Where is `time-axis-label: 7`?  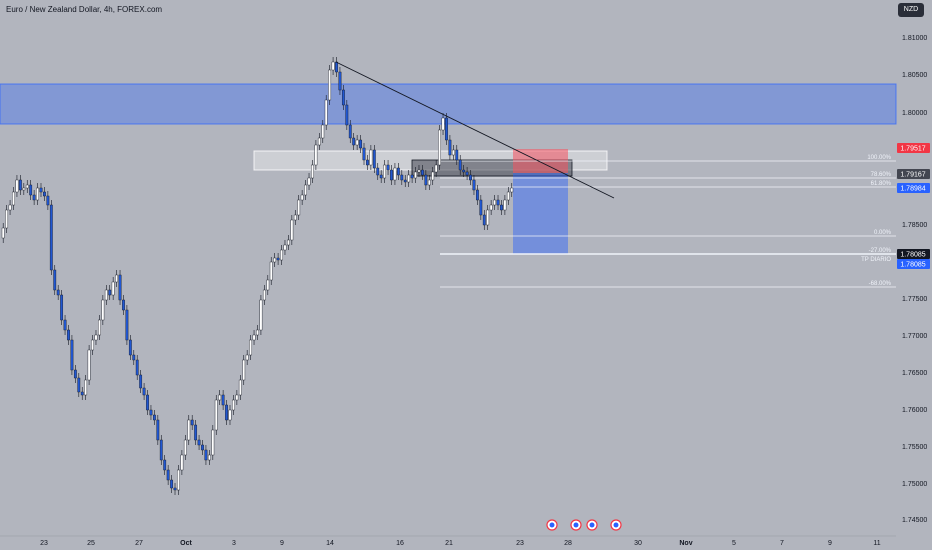
time-axis-label: 7 is located at coordinates (782, 543).